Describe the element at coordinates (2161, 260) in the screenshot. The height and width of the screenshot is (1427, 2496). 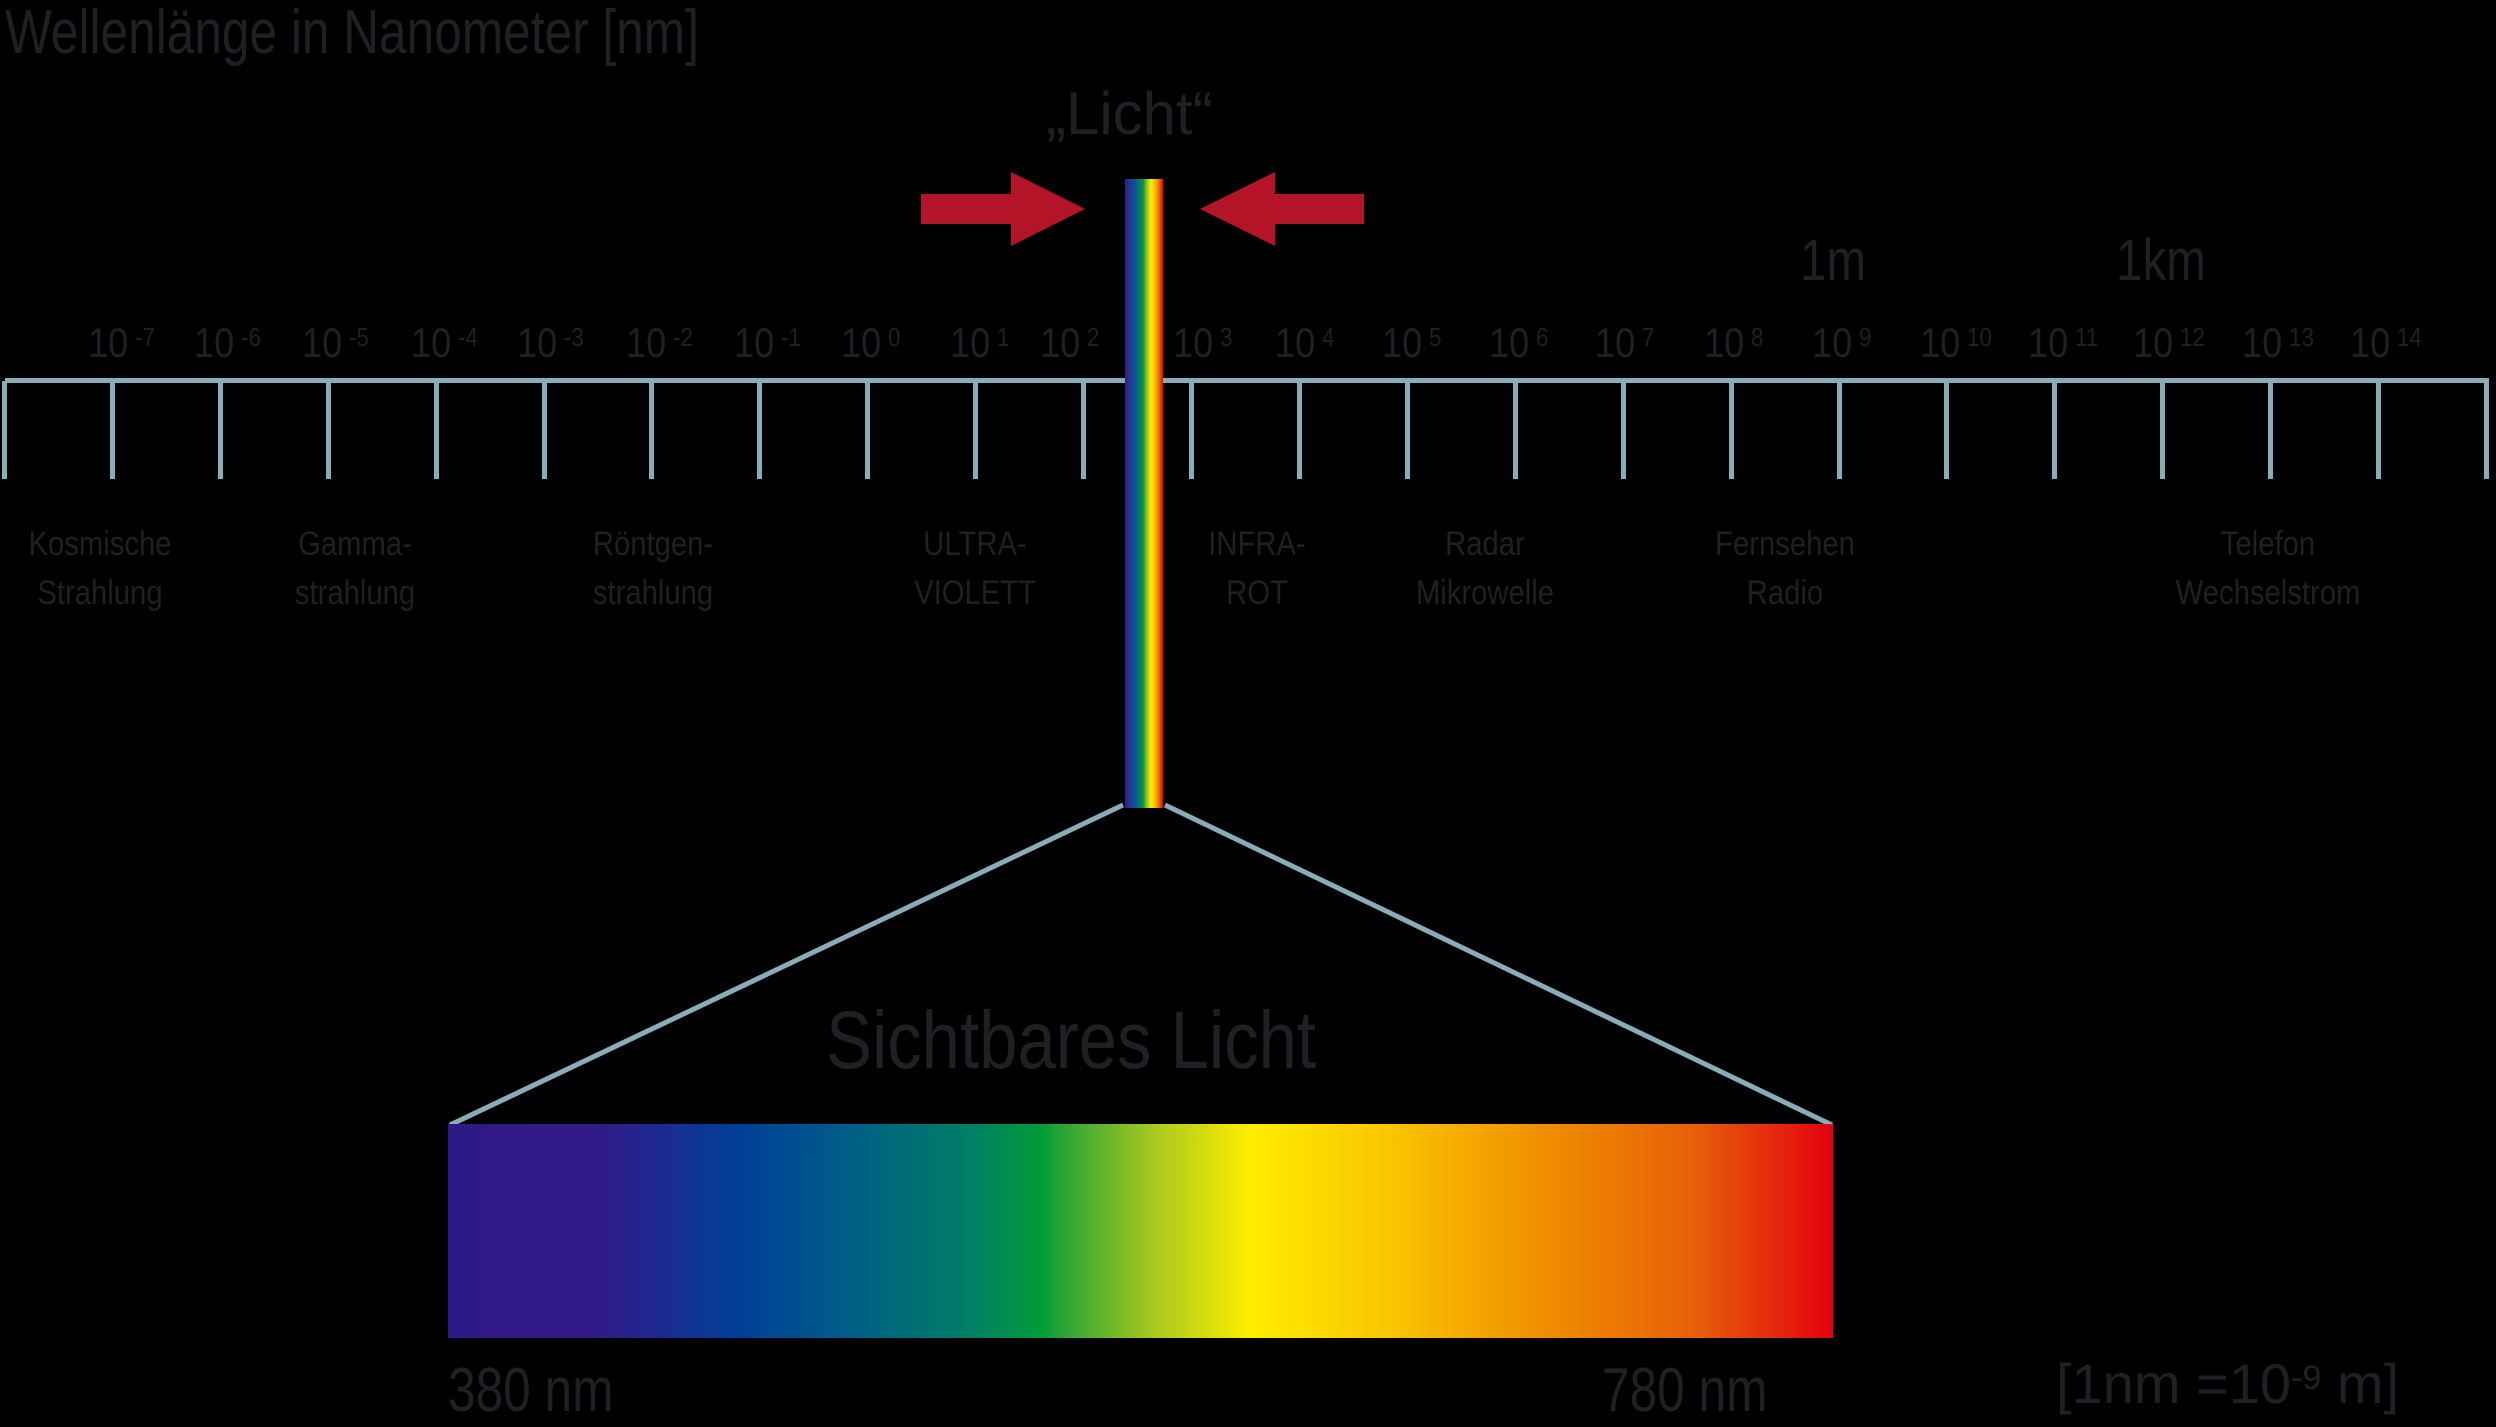
I see `unit-kilometer-label: 1km` at that location.